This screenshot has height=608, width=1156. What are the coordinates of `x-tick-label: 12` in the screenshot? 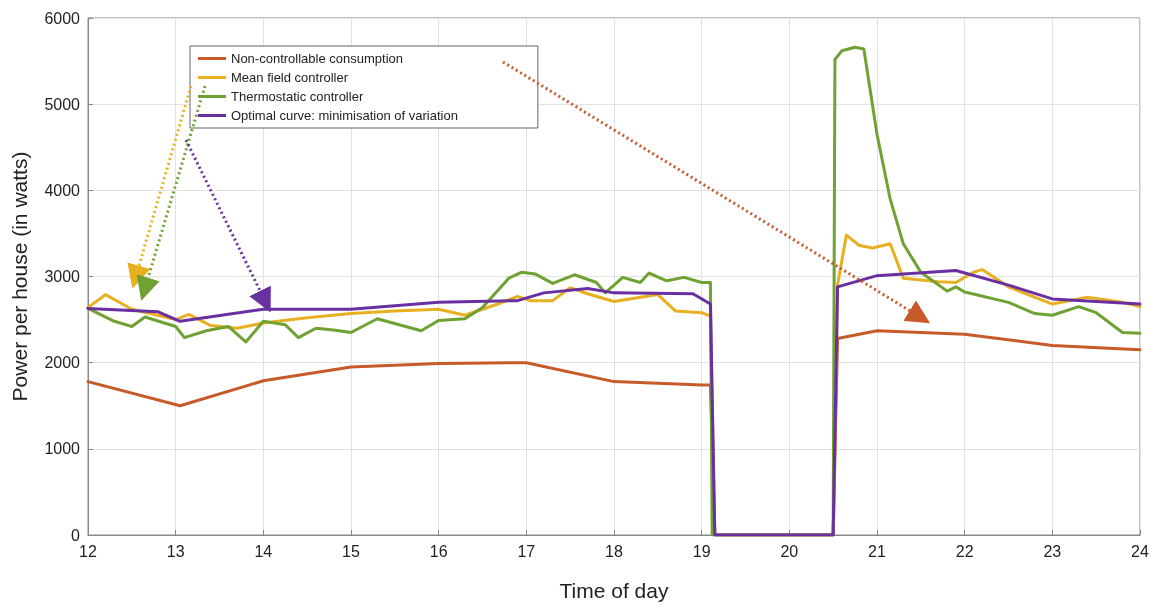 It's located at (88, 551).